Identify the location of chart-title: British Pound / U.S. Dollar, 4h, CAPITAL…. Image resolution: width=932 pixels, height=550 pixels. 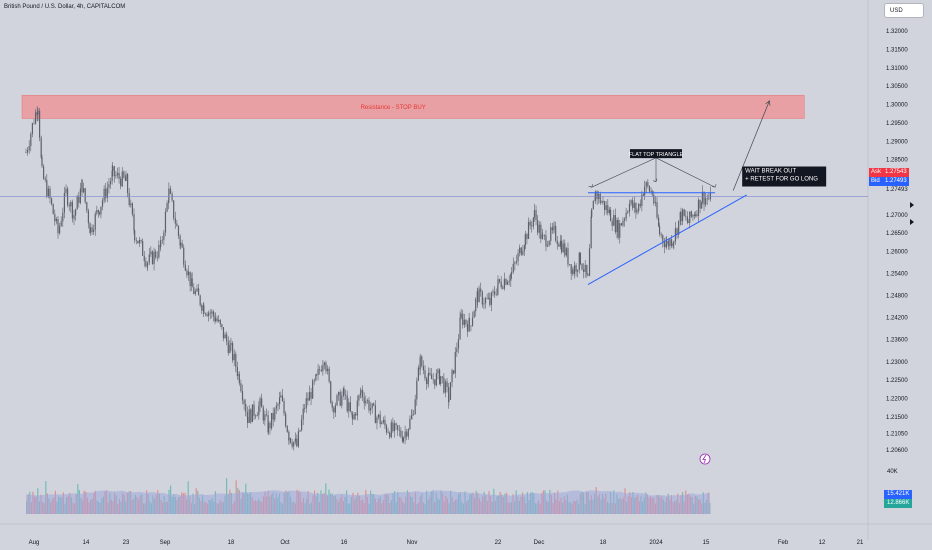
(65, 7).